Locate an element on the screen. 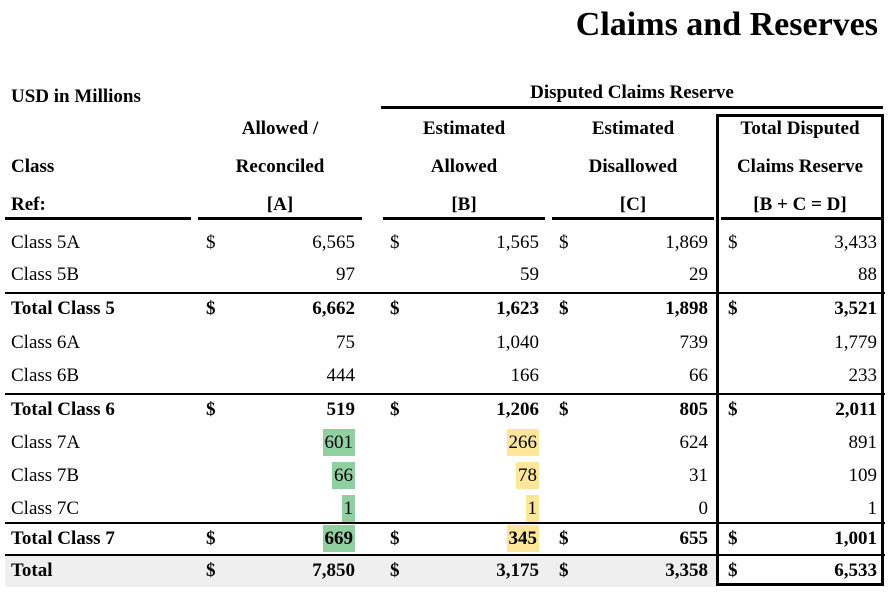  cell-c: 0 is located at coordinates (641, 508).